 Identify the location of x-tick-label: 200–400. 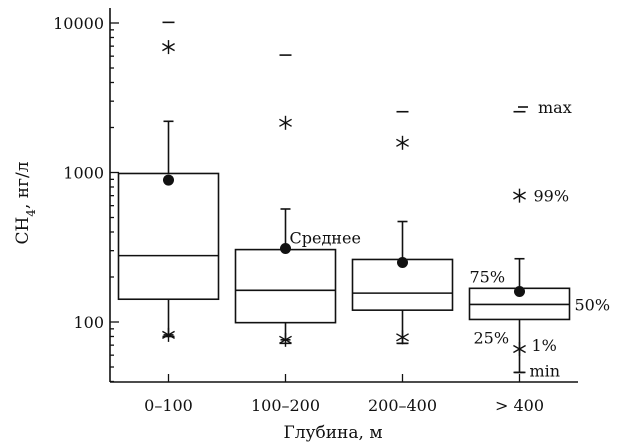
(402, 405).